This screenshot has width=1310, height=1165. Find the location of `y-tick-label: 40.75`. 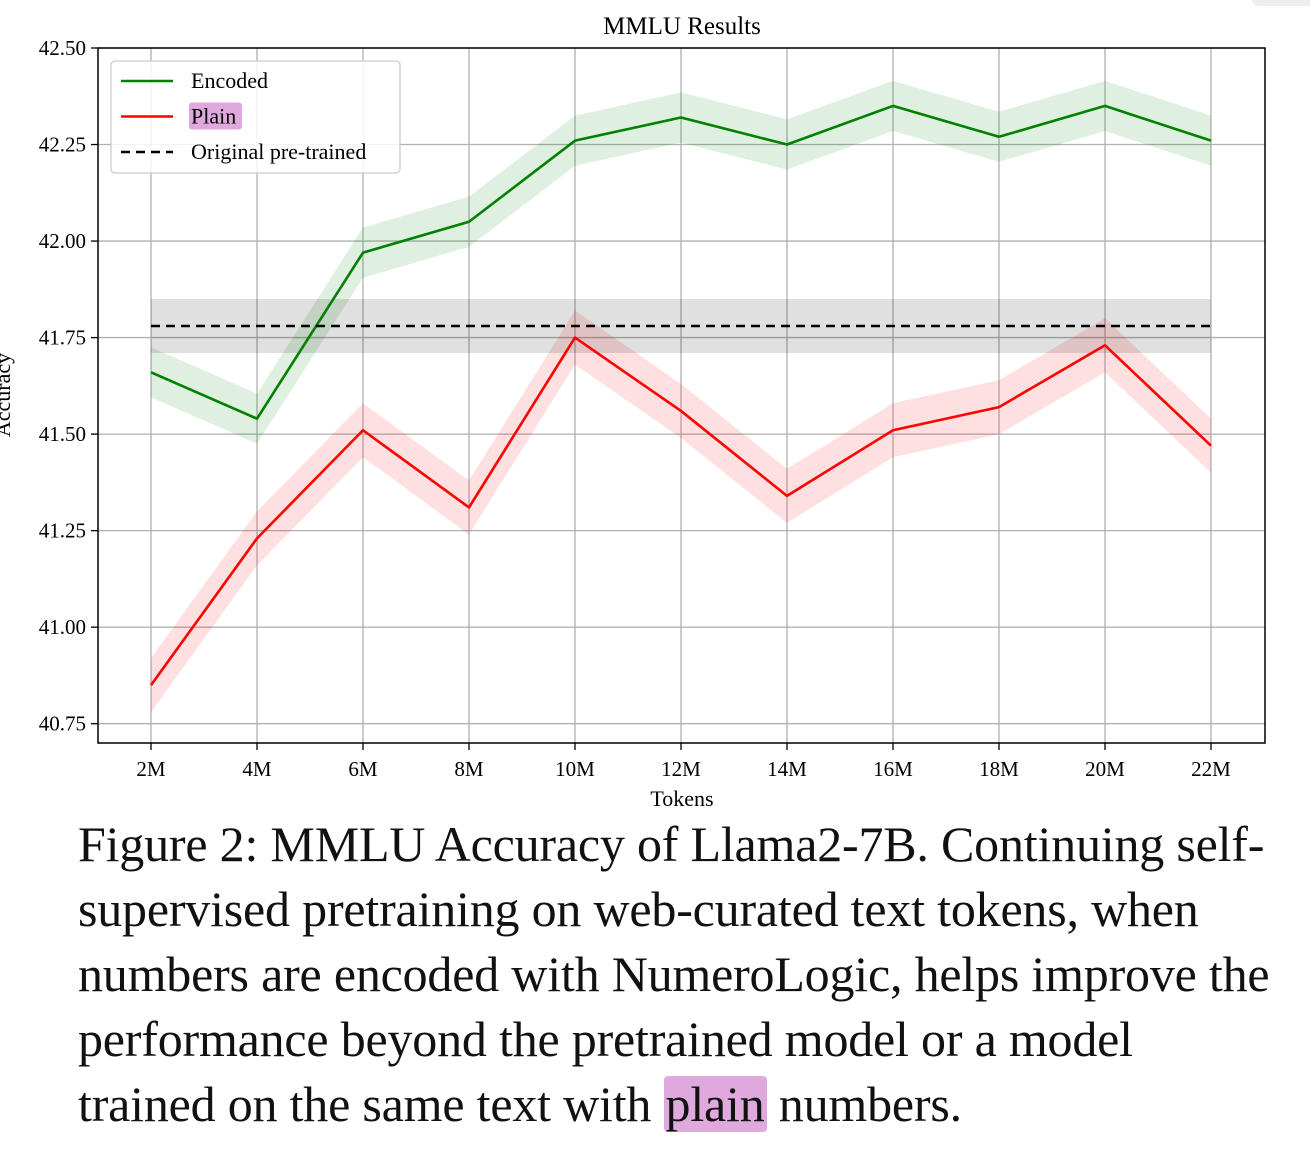

y-tick-label: 40.75 is located at coordinates (62, 724).